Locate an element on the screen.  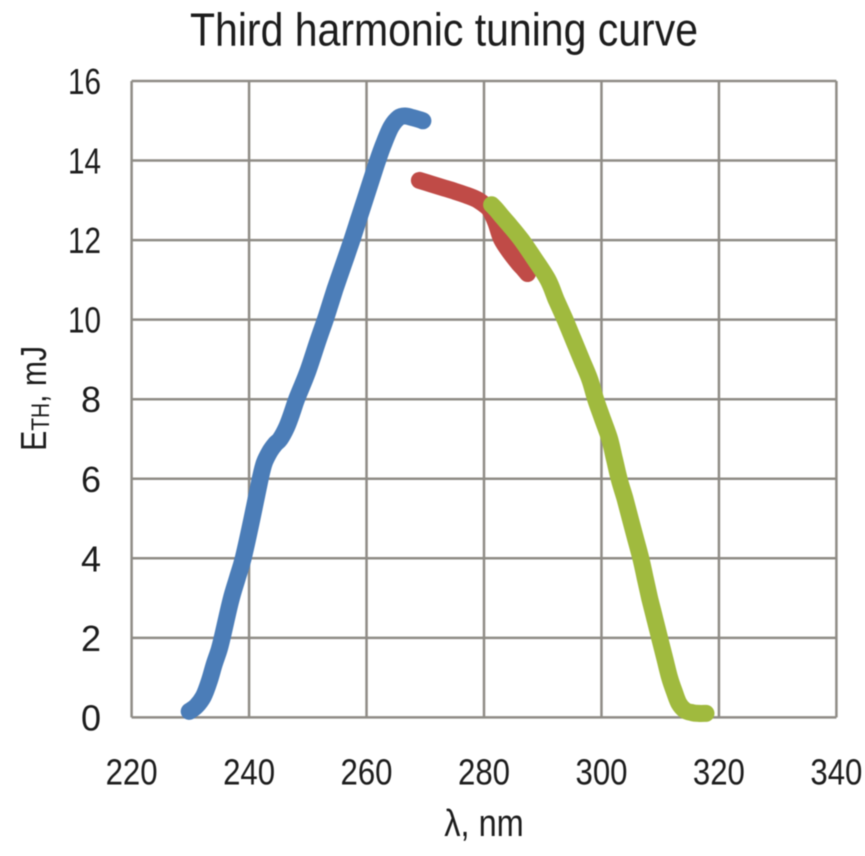
svg-text: 340 is located at coordinates (836, 772).